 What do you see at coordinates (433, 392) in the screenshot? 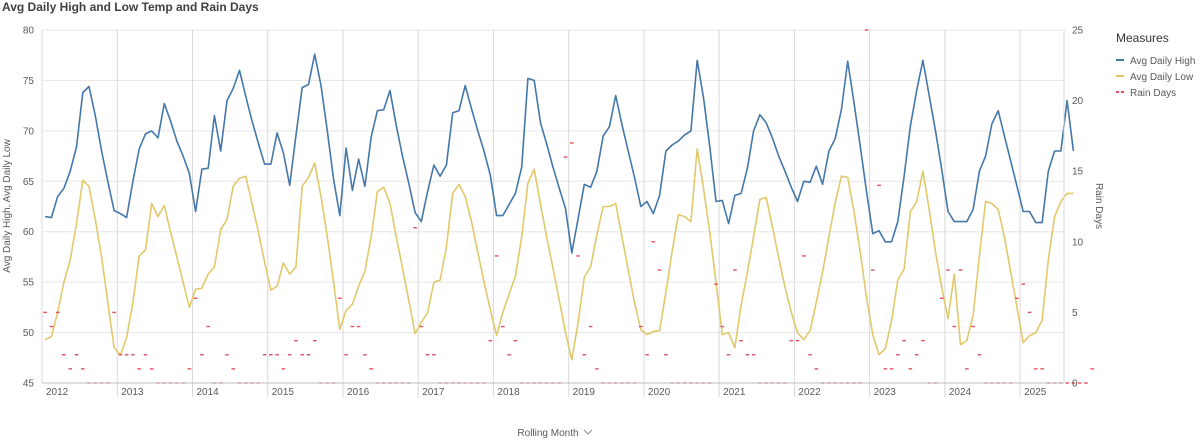
I see `x-tick-label: 2017` at bounding box center [433, 392].